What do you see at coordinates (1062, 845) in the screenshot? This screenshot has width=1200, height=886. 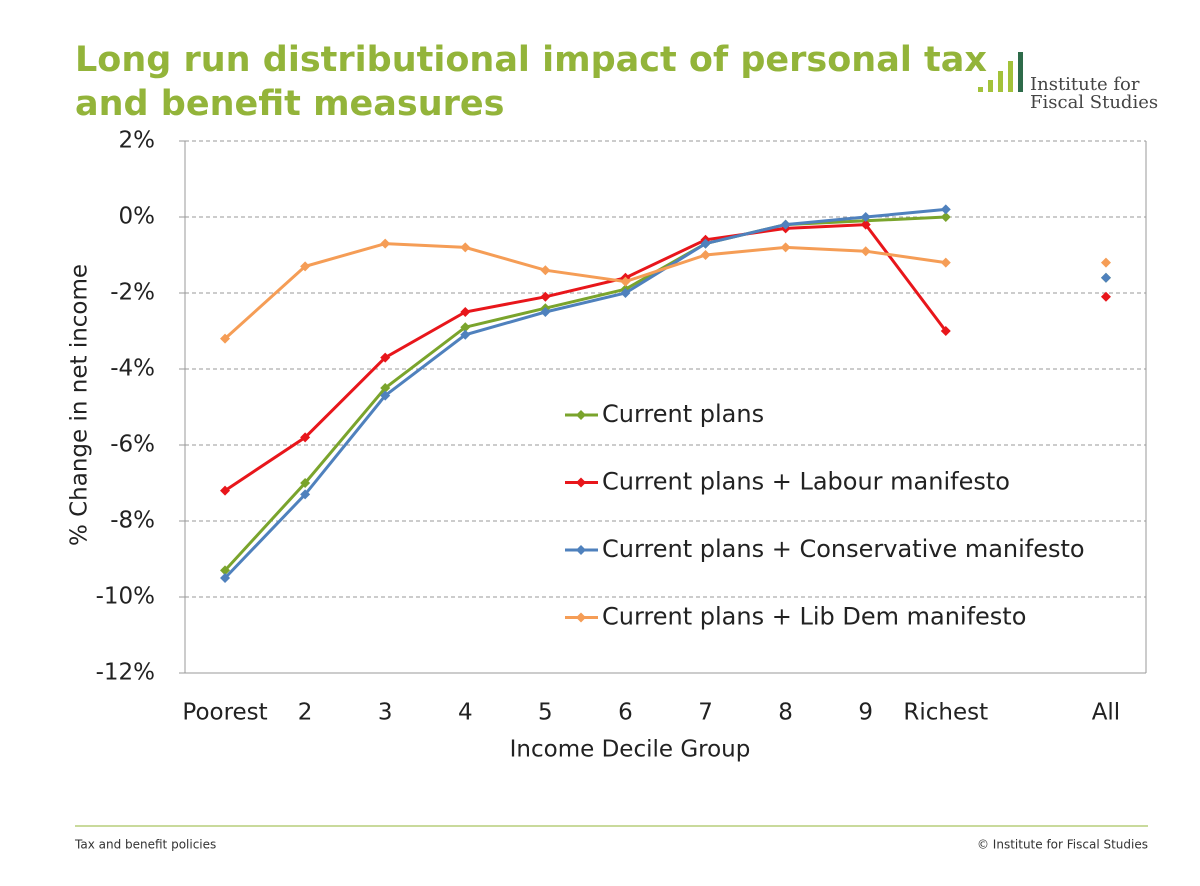 I see `footer-right: © Institute for Fiscal Studies` at bounding box center [1062, 845].